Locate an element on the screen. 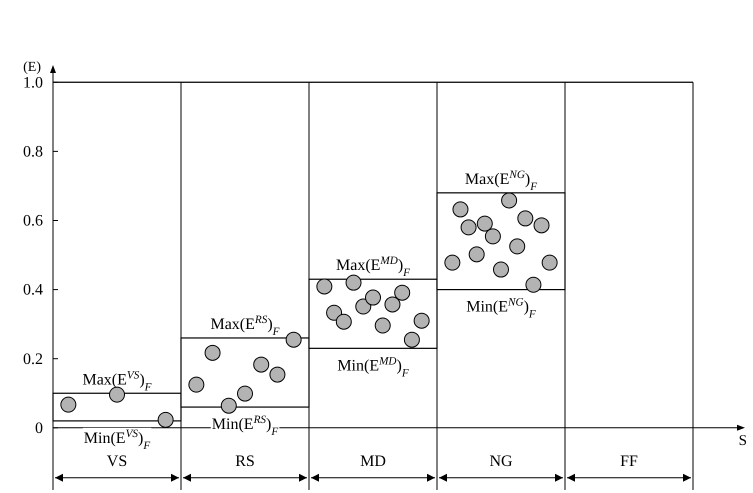 This screenshot has width=753, height=493. annotation: Max(E$^{MD}$)$_{F}$ is located at coordinates (373, 267).